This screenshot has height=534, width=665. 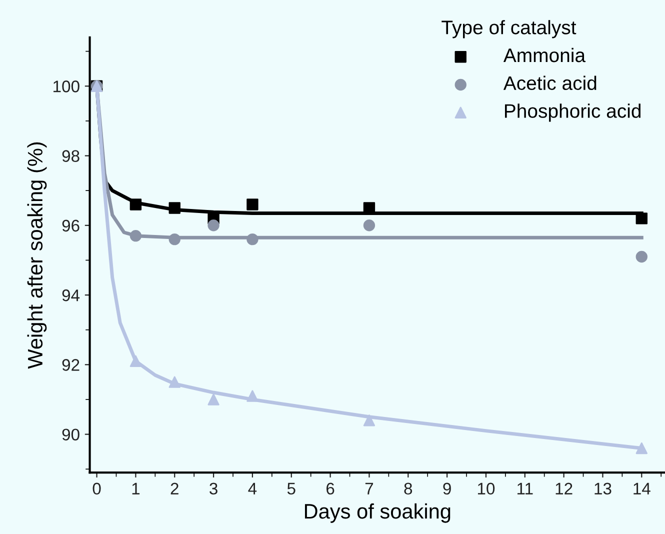 I want to click on x-tick-label: 10, so click(x=486, y=488).